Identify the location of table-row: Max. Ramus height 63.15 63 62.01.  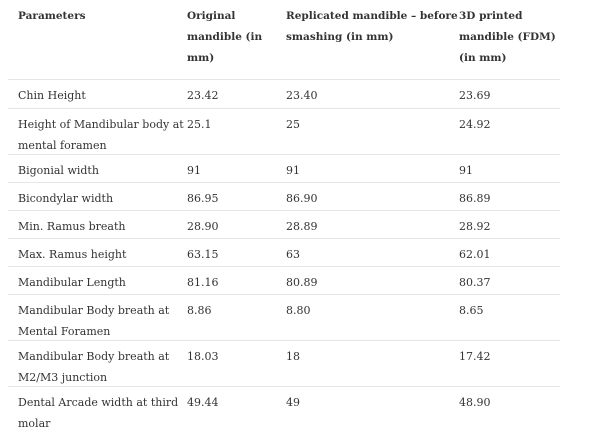
(284, 253).